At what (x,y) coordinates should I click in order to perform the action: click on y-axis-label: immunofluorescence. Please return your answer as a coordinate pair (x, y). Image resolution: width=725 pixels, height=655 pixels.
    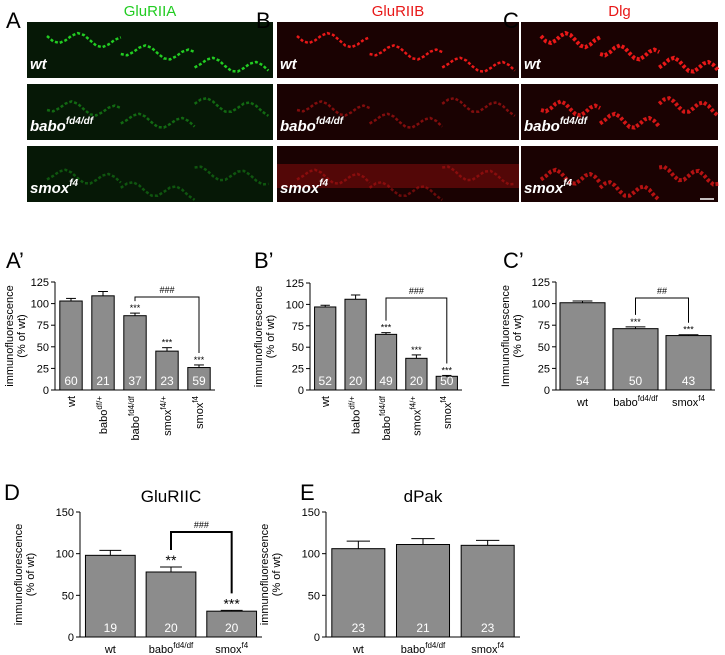
    Looking at the image, I should click on (259, 337).